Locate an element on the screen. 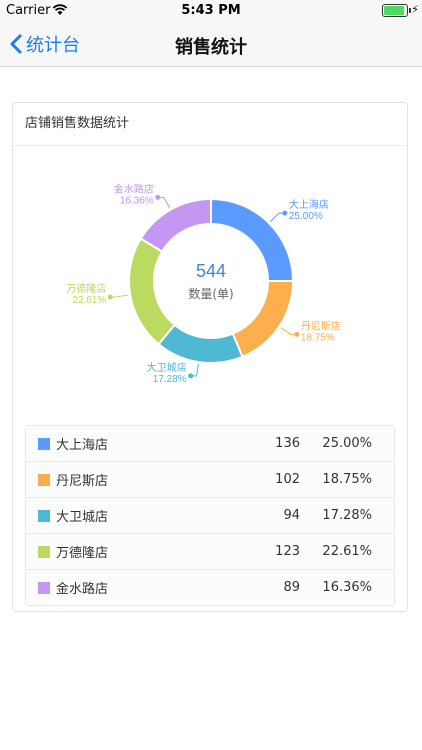  legend-row: 丹尼斯店 102 18.75% is located at coordinates (210, 480).